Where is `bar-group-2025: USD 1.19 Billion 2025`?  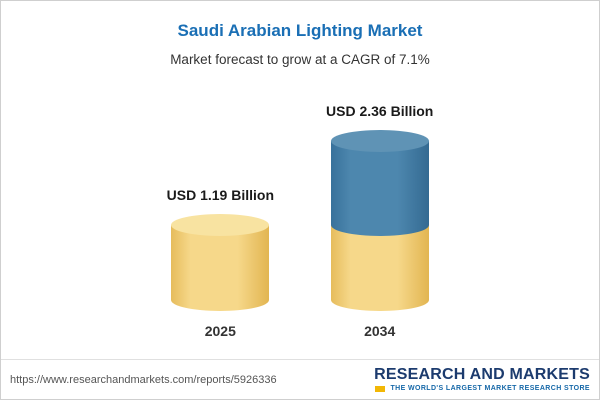 bar-group-2025: USD 1.19 Billion 2025 is located at coordinates (220, 263).